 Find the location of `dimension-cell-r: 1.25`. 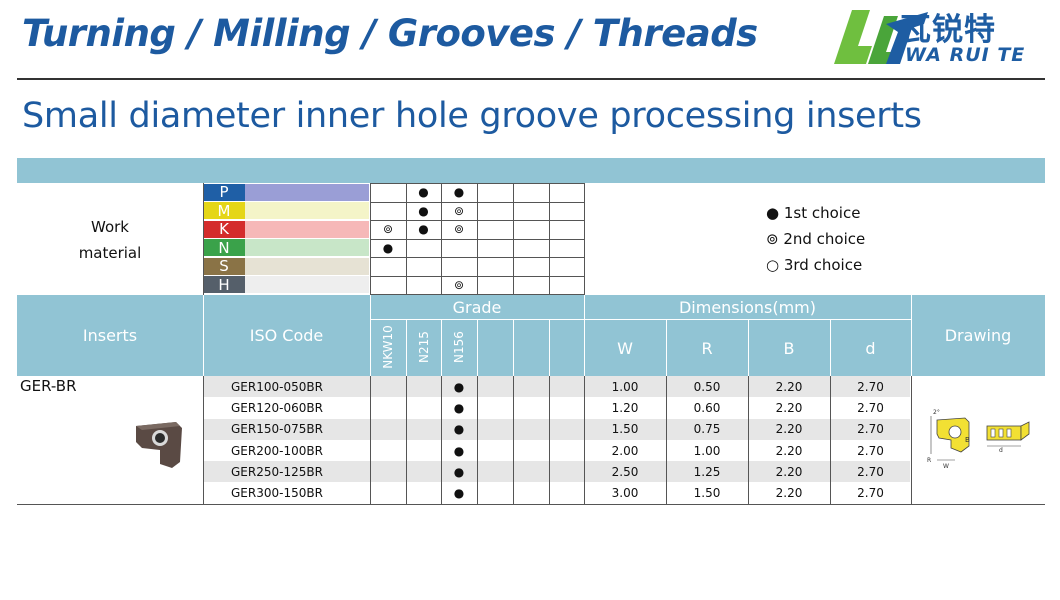

dimension-cell-r: 1.25 is located at coordinates (707, 471).